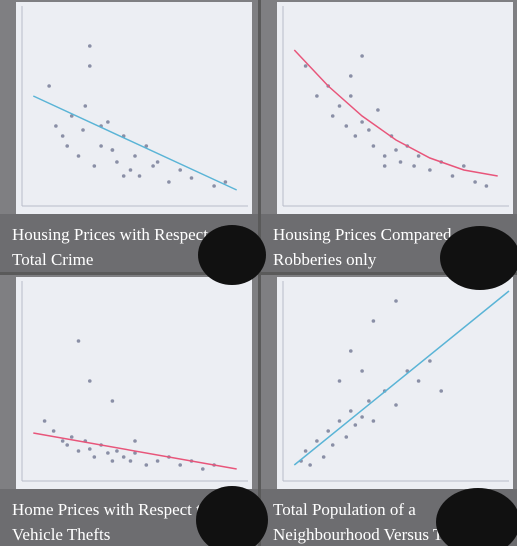 This screenshot has height=546, width=517. Describe the element at coordinates (364, 534) in the screenshot. I see `caption: Neighbourhood Versus Tot` at that location.